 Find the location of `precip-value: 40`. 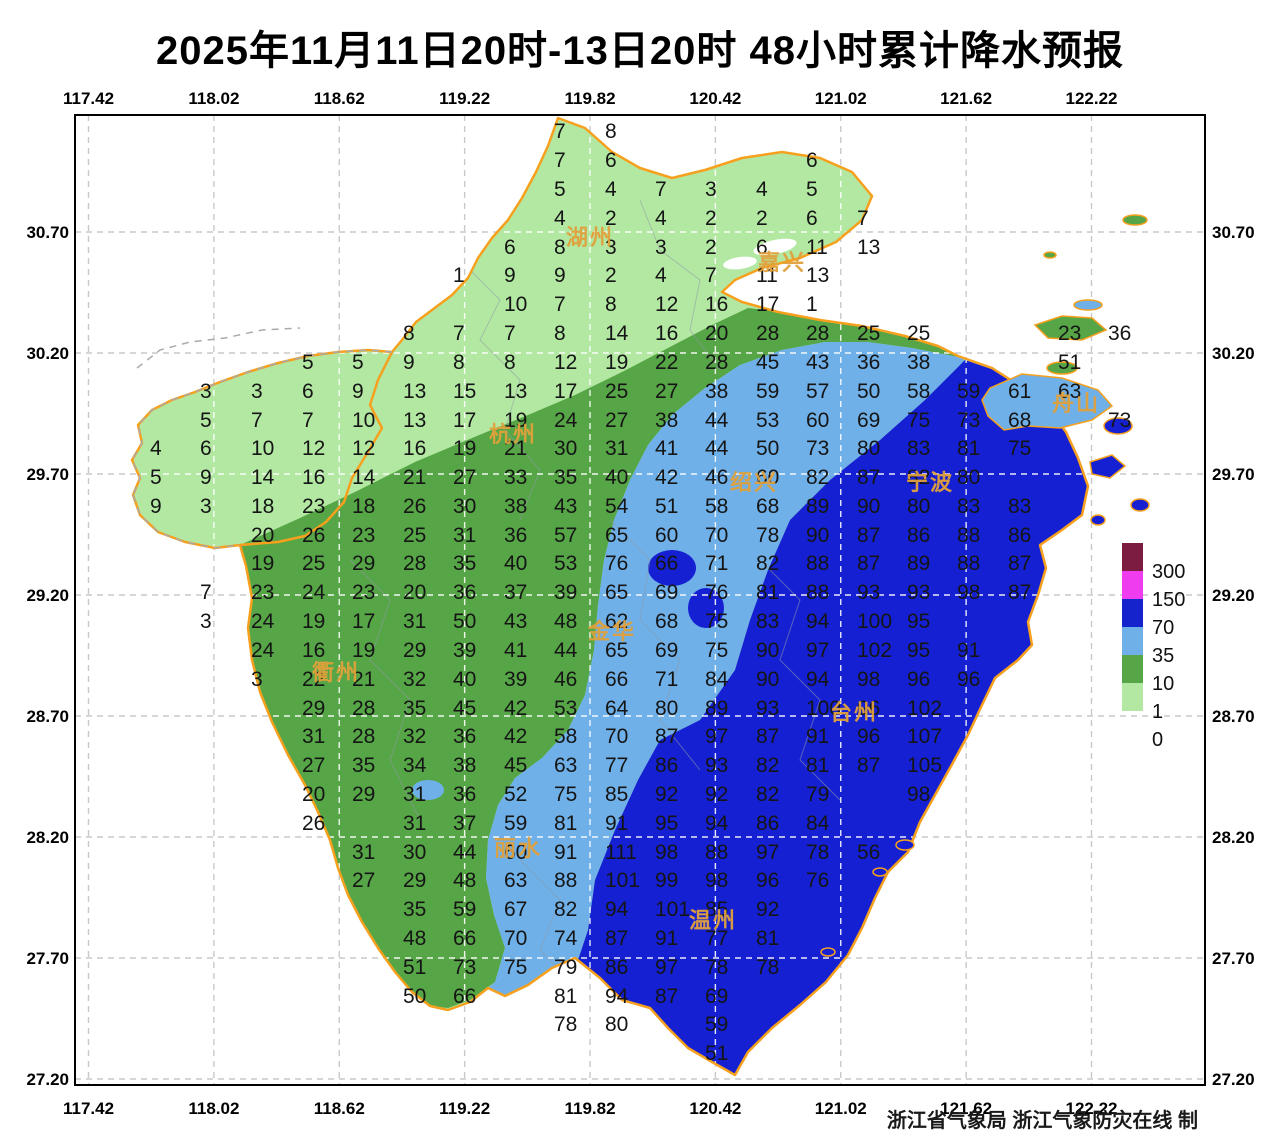

precip-value: 40 is located at coordinates (464, 679).